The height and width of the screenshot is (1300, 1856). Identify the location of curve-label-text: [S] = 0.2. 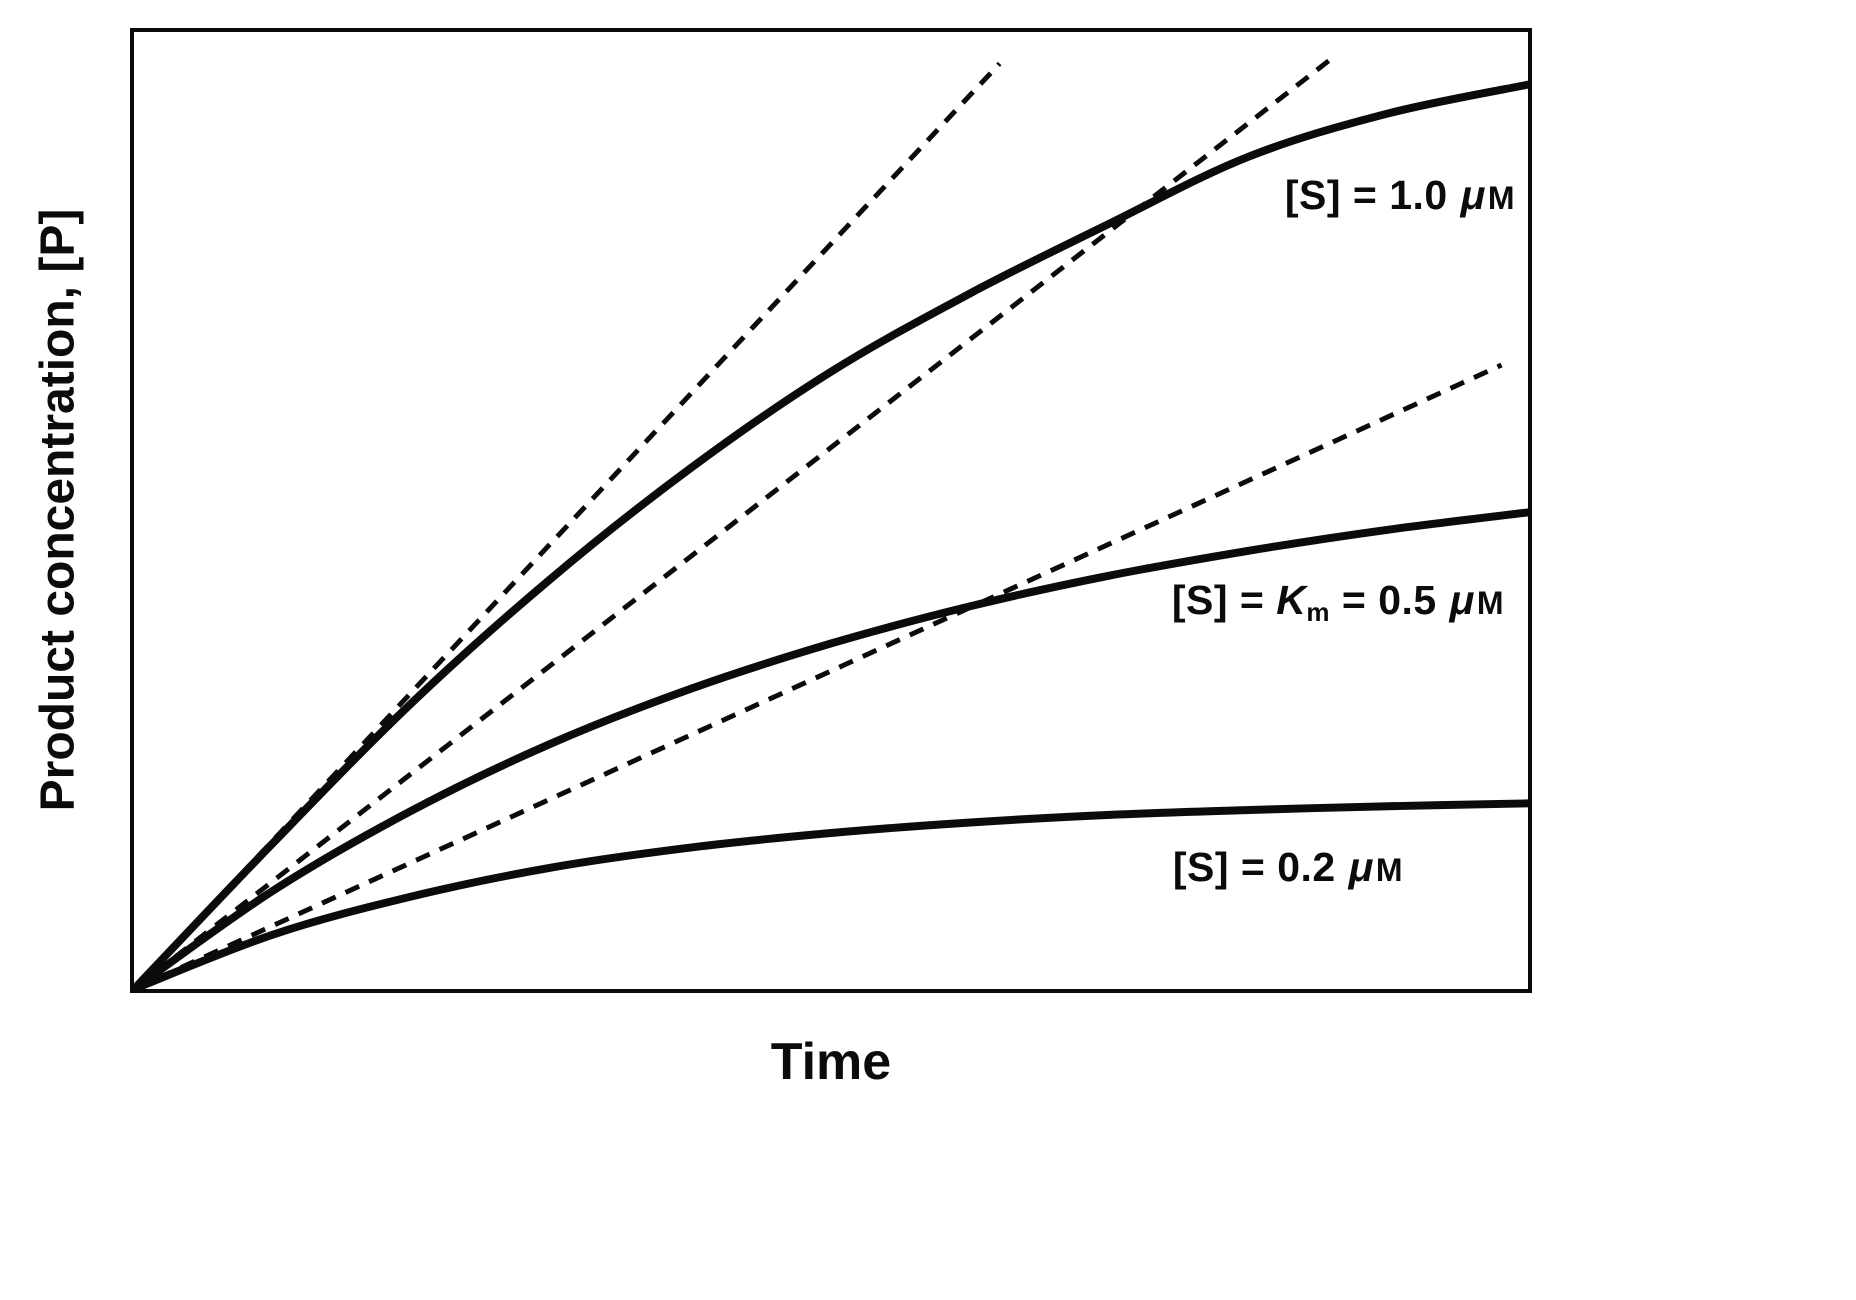
(1260, 867).